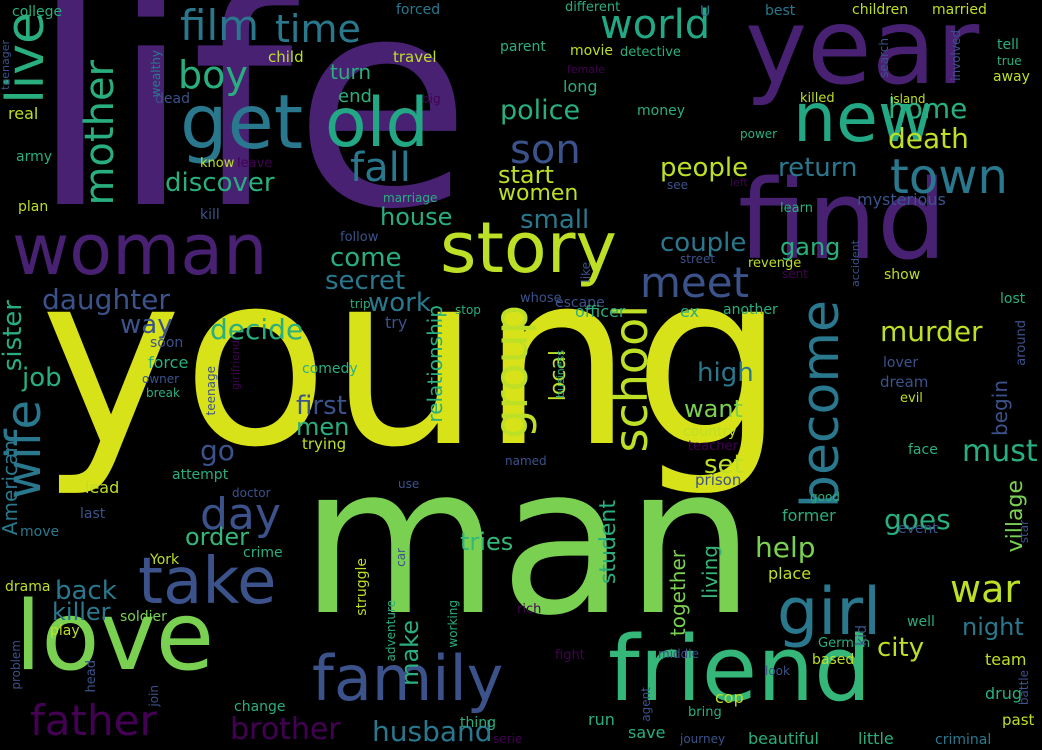 The image size is (1042, 750). I want to click on word-cop: cop, so click(729, 697).